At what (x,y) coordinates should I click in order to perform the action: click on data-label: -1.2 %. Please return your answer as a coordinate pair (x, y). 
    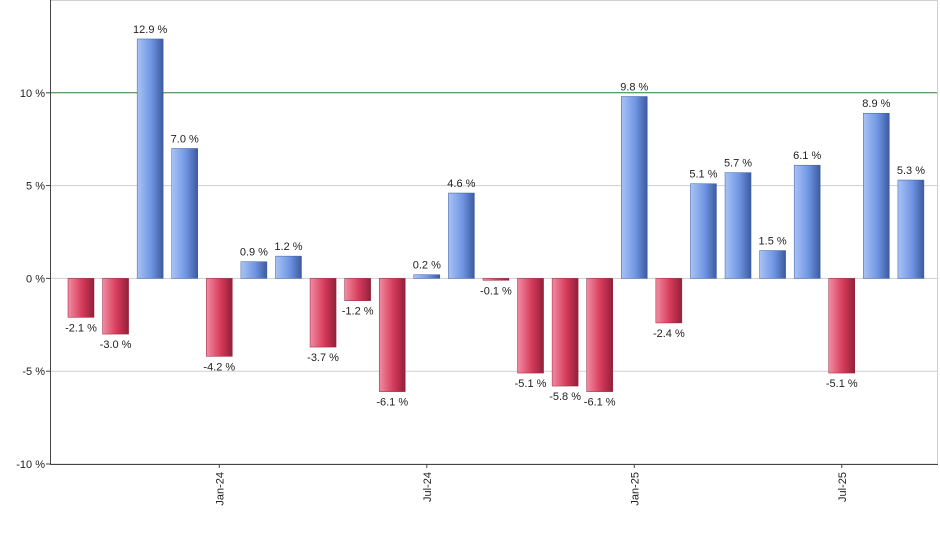
    Looking at the image, I should click on (358, 312).